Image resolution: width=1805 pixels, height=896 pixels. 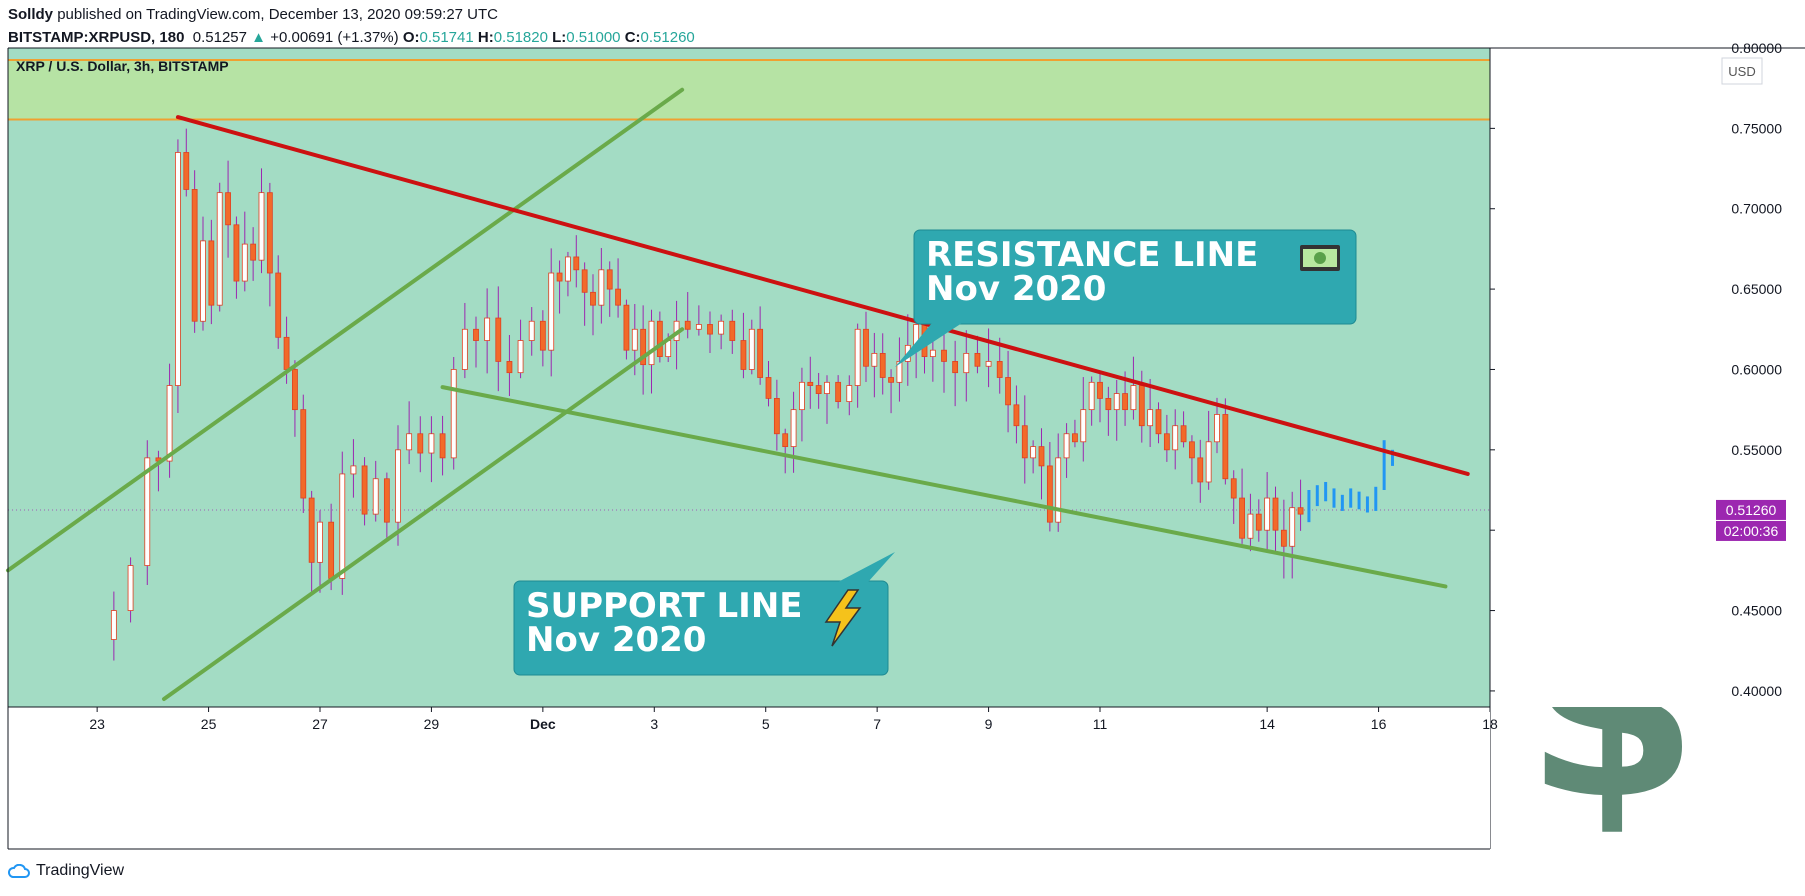 I want to click on y-tick-label: 0.75000, so click(x=1756, y=128).